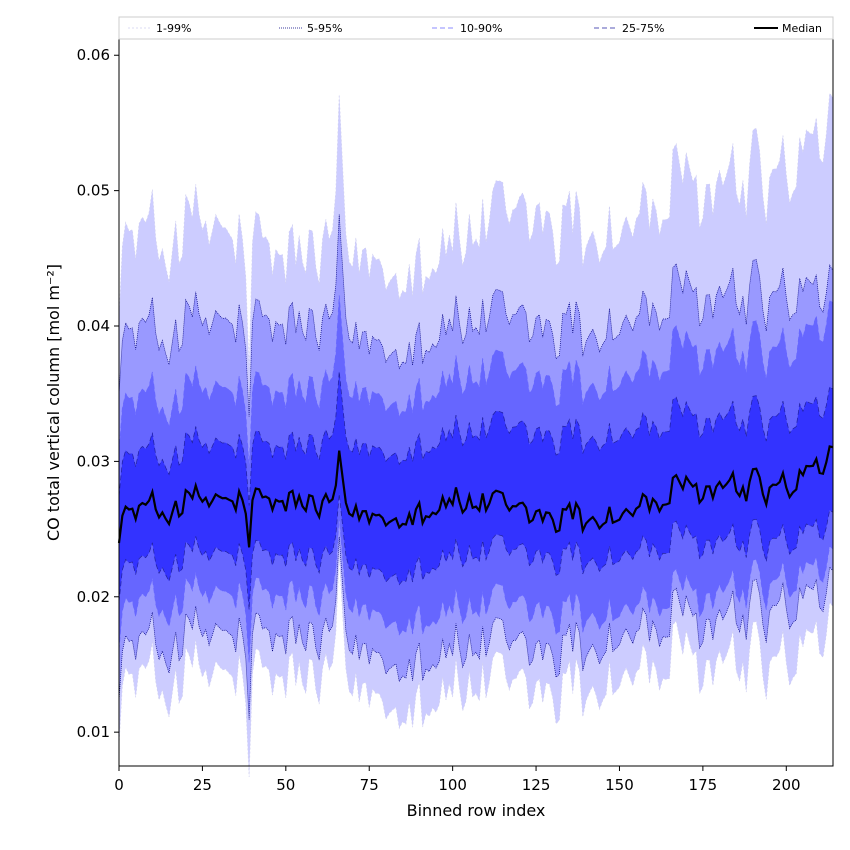 This screenshot has height=850, width=850. I want to click on legend-box, so click(476, 28).